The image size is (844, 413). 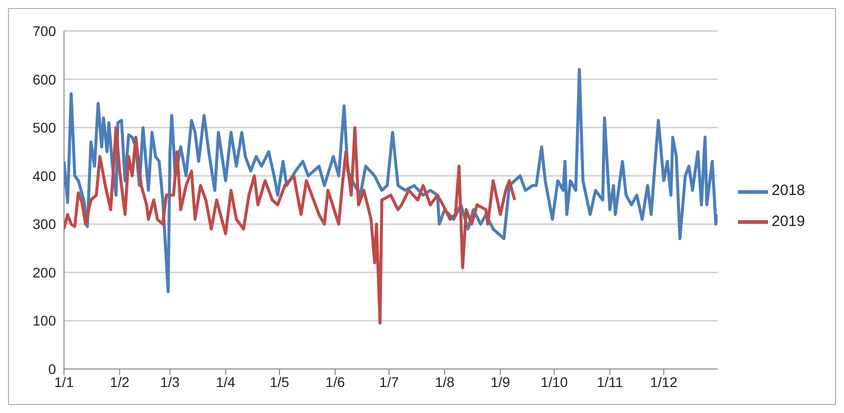 I want to click on x-tick-label: 1/9, so click(x=500, y=382).